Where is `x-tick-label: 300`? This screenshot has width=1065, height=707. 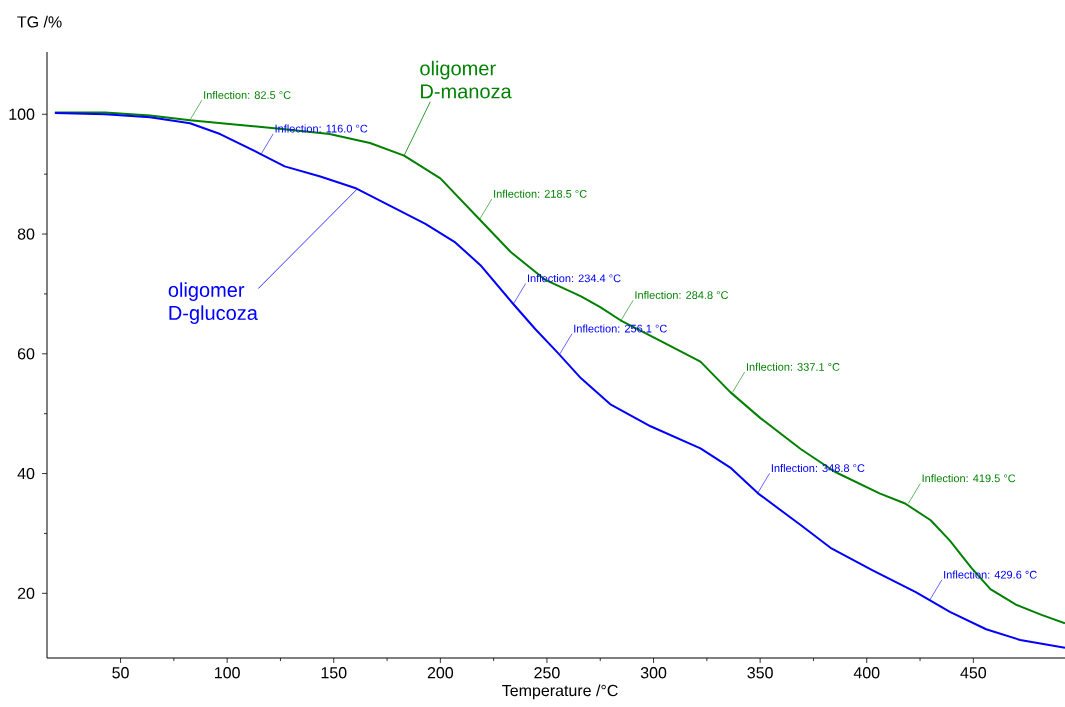
x-tick-label: 300 is located at coordinates (653, 673).